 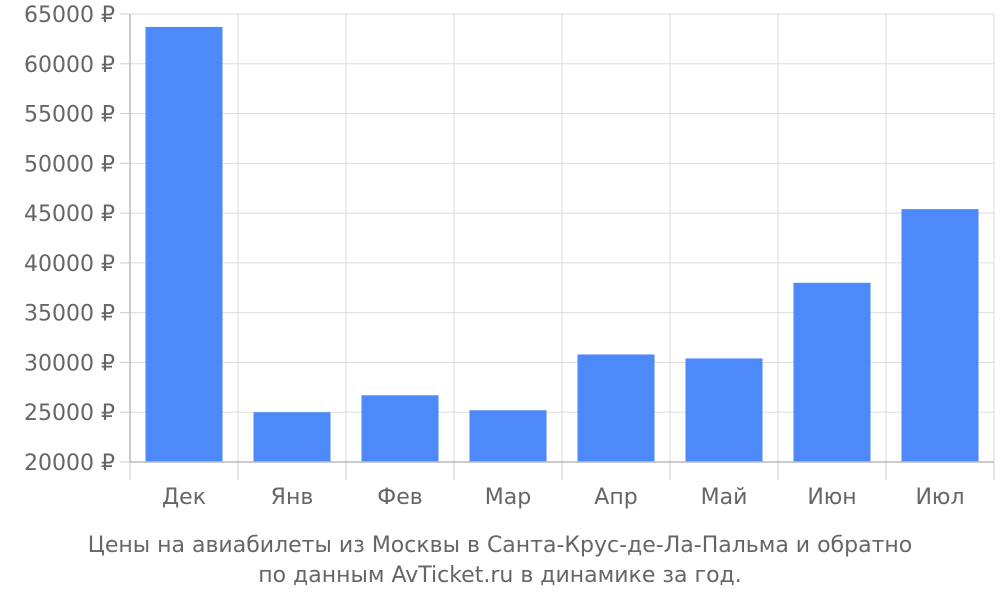 I want to click on x-tick-label: Июл, so click(x=939, y=497).